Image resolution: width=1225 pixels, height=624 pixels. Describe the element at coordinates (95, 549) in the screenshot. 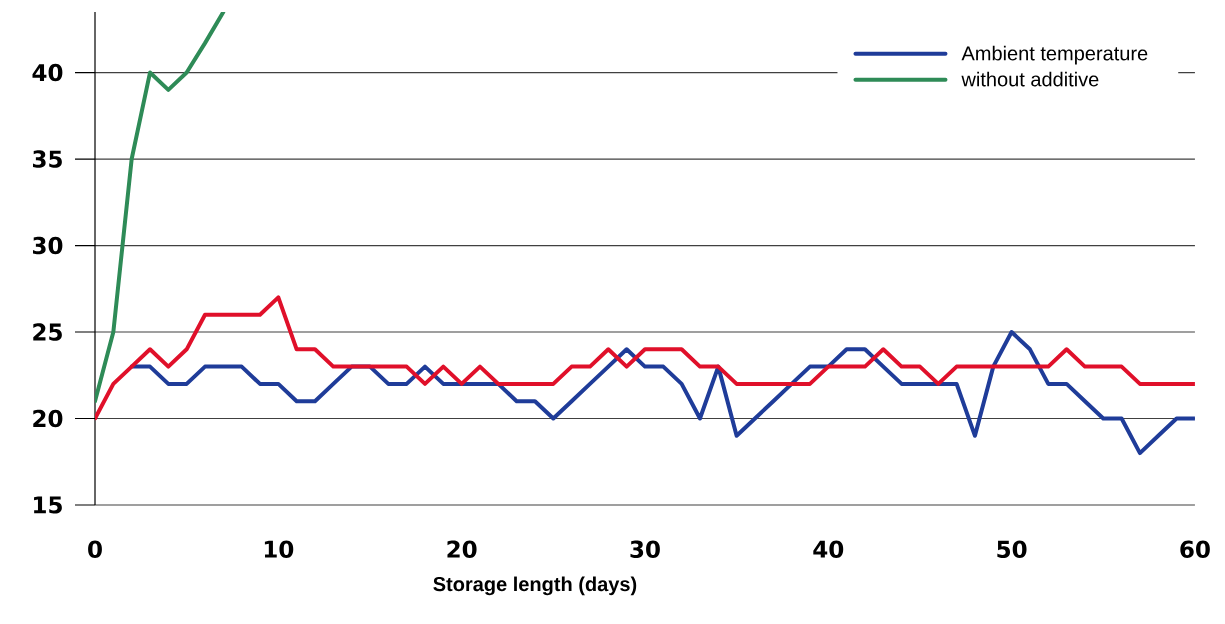

I see `x-tick-label: 0` at that location.